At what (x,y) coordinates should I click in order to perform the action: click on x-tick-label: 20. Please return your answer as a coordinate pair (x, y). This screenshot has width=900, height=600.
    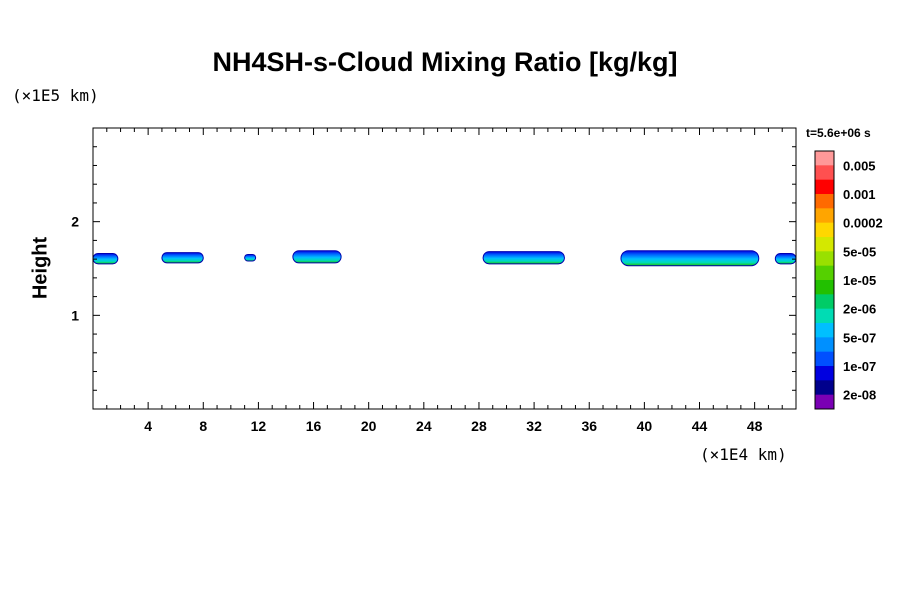
    Looking at the image, I should click on (369, 426).